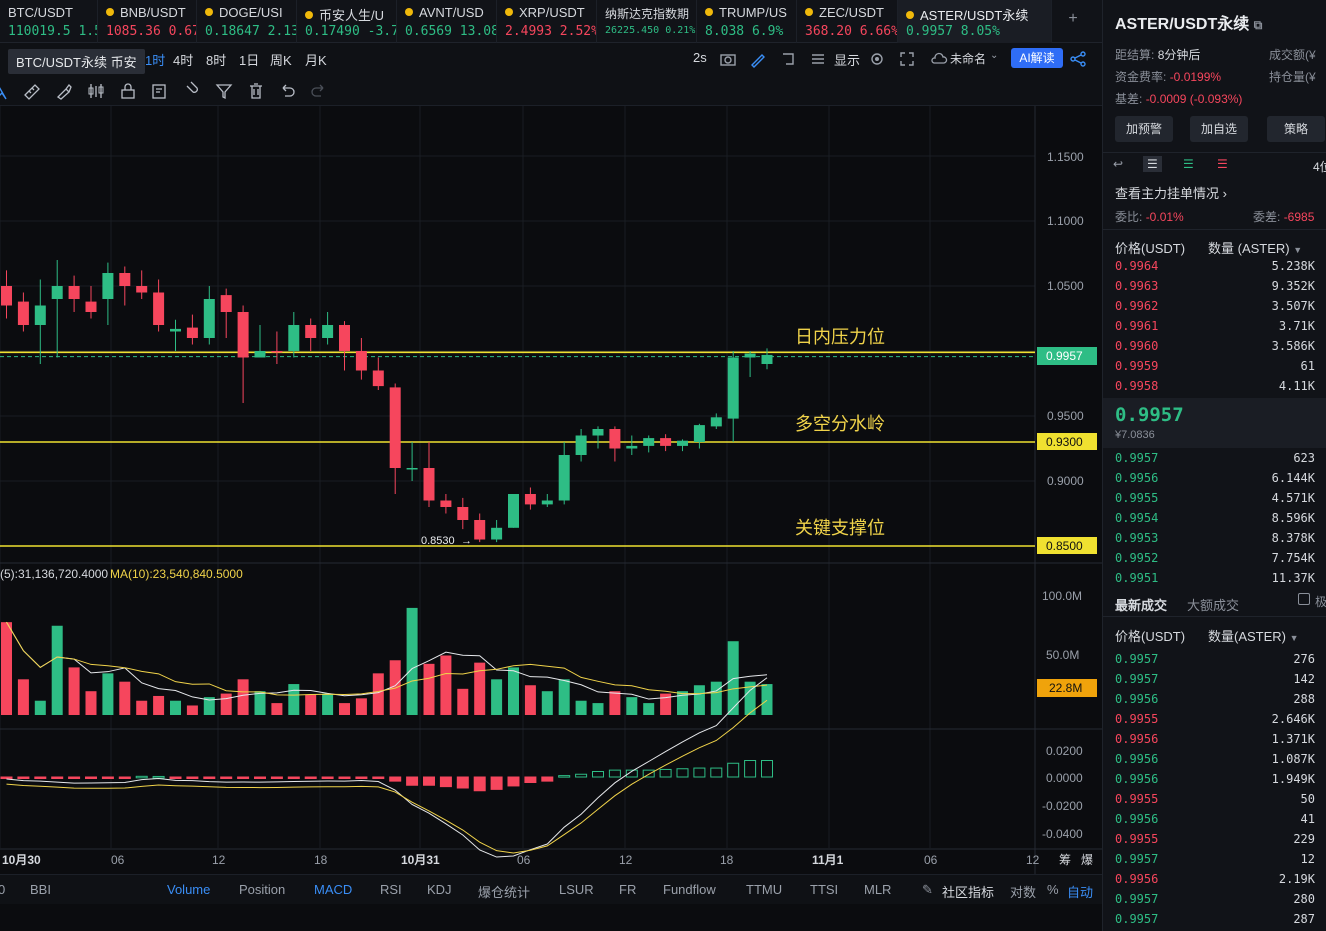  I want to click on indicator-ttmu: TTMU, so click(764, 889).